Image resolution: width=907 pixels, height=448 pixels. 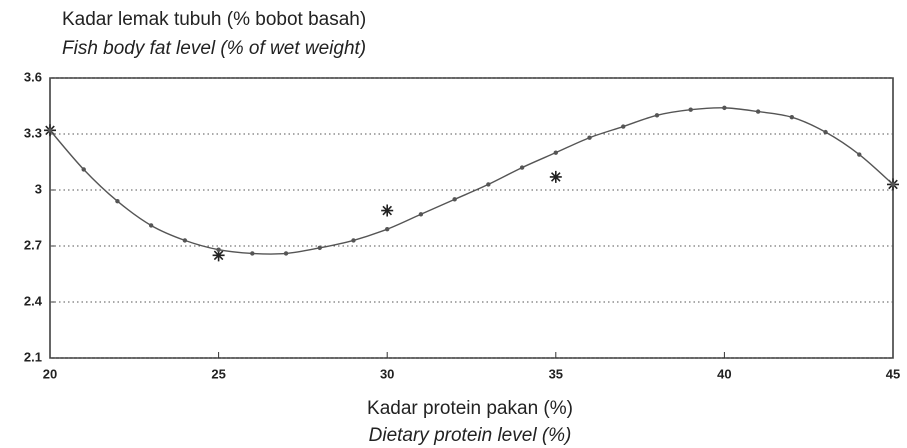 What do you see at coordinates (33, 356) in the screenshot?
I see `y-tick-label: 2.1` at bounding box center [33, 356].